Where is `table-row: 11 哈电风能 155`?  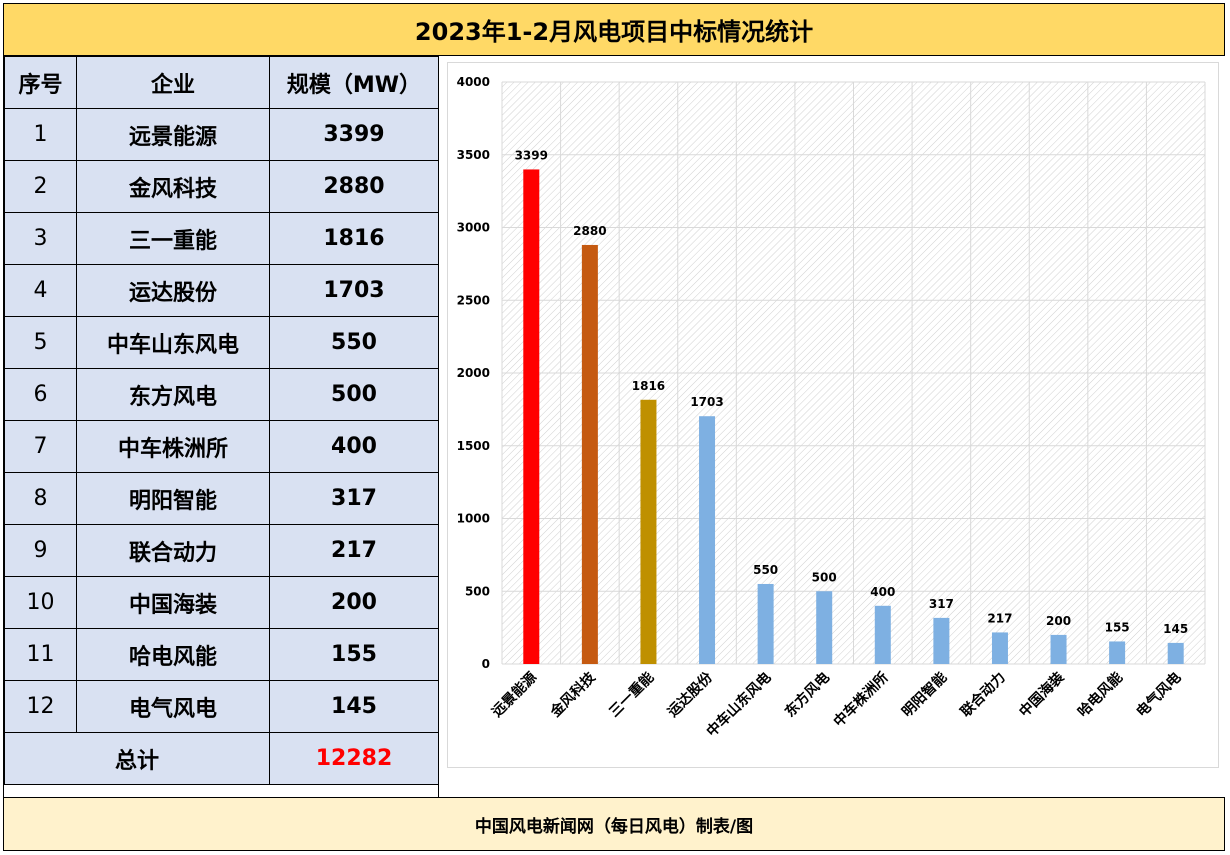 table-row: 11 哈电风能 155 is located at coordinates (221, 654).